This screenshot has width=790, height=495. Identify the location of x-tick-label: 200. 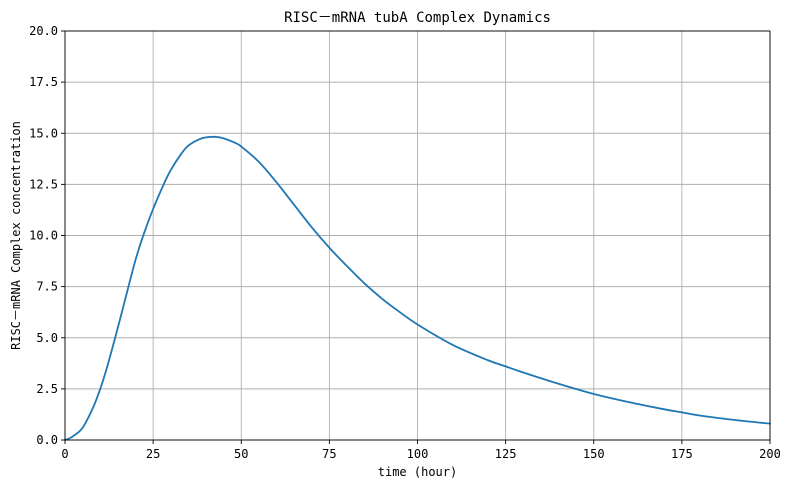
(770, 454).